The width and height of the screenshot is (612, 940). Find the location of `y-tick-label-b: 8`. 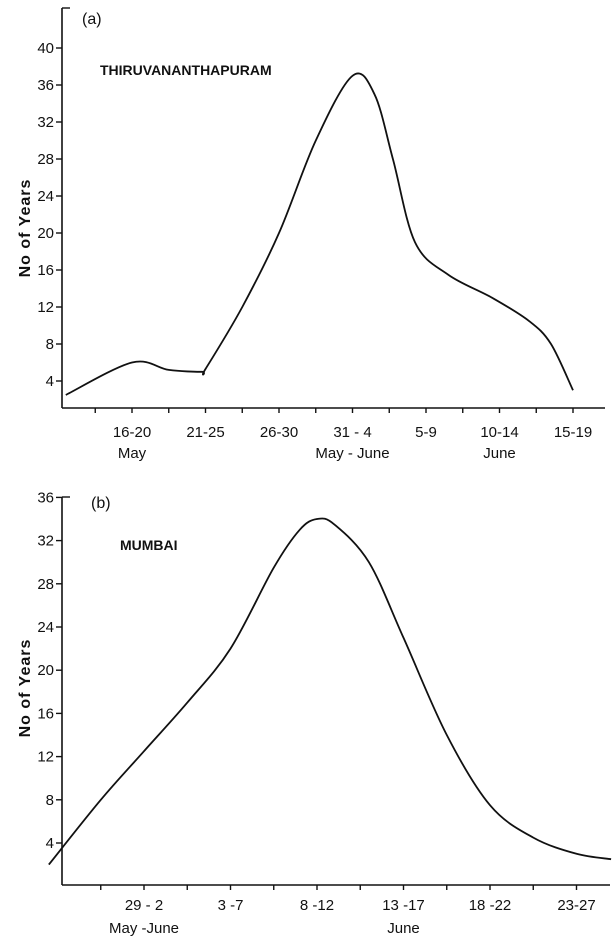

y-tick-label-b: 8 is located at coordinates (50, 800).